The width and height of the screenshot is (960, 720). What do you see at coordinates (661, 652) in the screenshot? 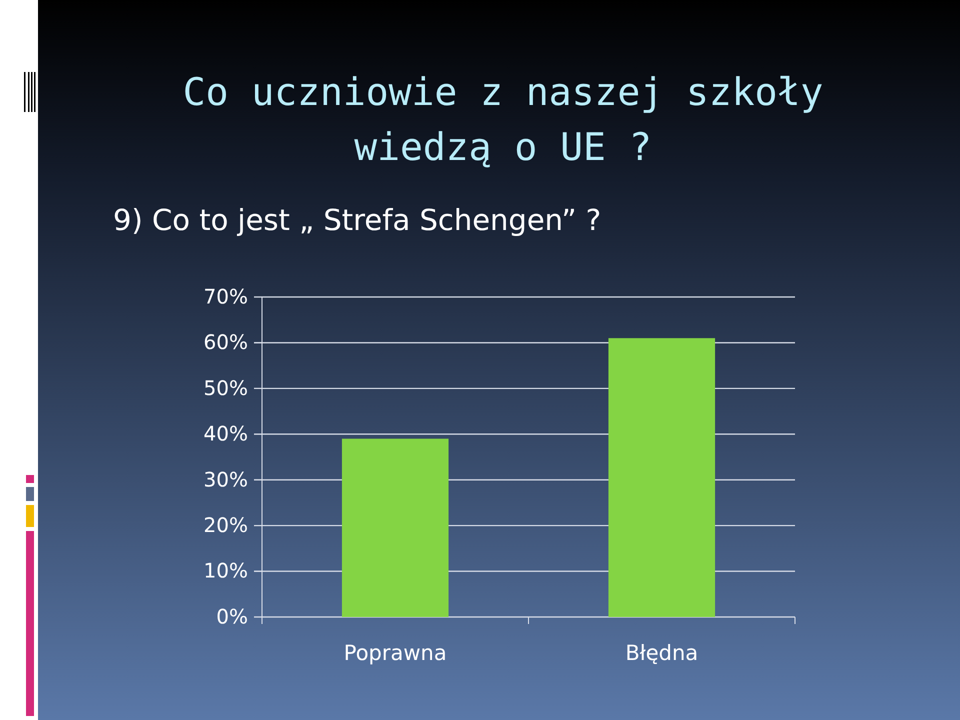
I see `x-tick-label: Błędna` at bounding box center [661, 652].